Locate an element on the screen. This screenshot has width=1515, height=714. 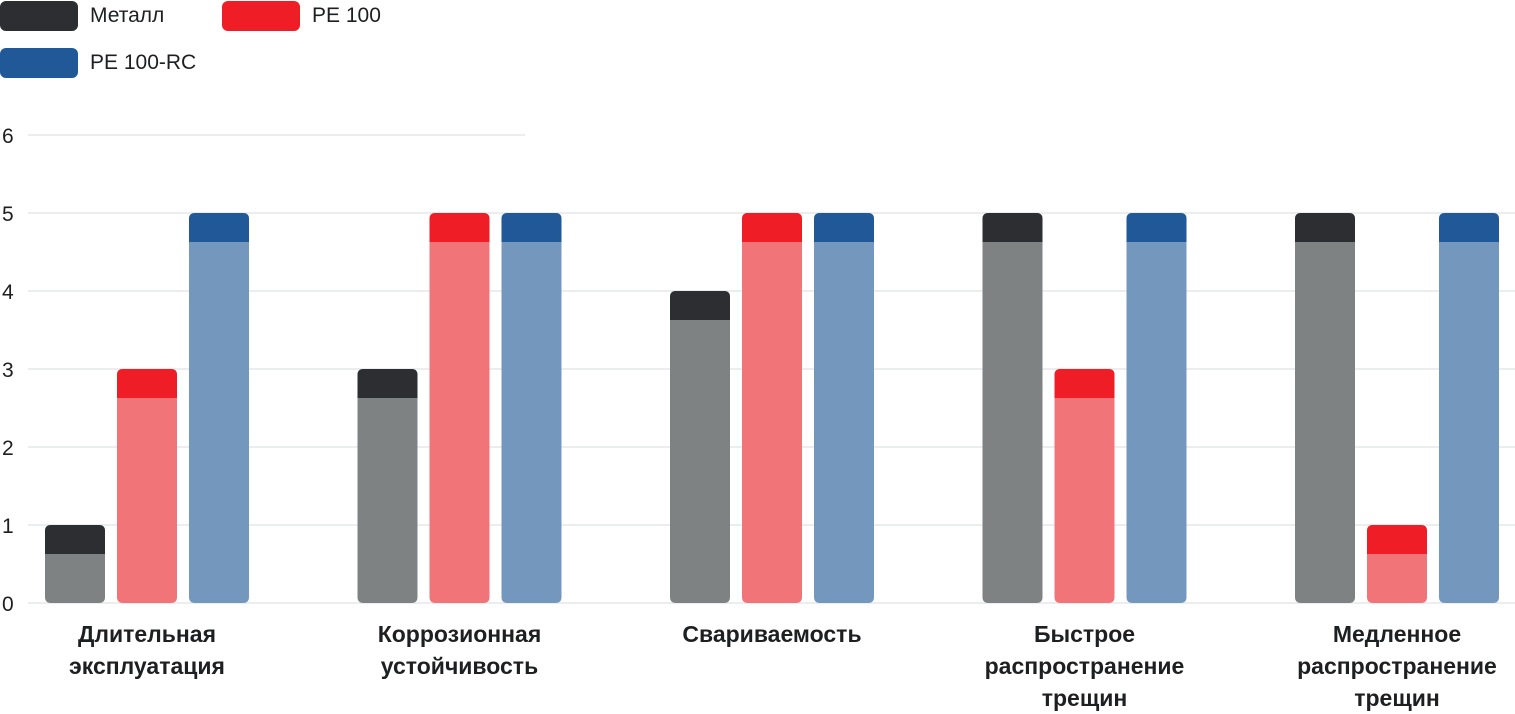
category-label-line: Коррозионная is located at coordinates (459, 634).